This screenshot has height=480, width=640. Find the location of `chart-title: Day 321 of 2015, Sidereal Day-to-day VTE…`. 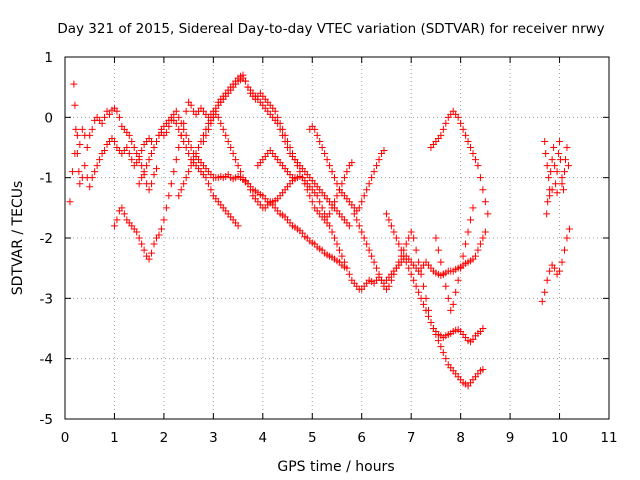

chart-title: Day 321 of 2015, Sidereal Day-to-day VTE… is located at coordinates (330, 29).